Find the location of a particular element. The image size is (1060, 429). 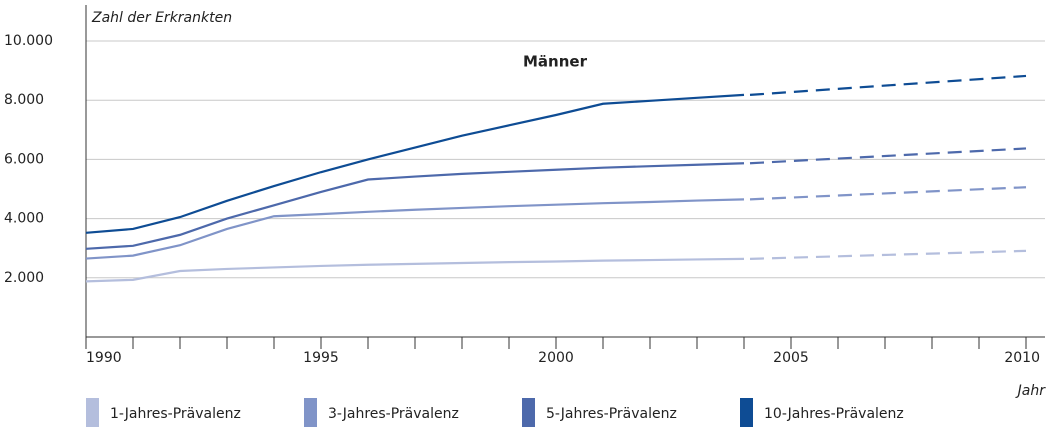

legend-label: 3-Jahres-Prävalenz is located at coordinates (393, 414).